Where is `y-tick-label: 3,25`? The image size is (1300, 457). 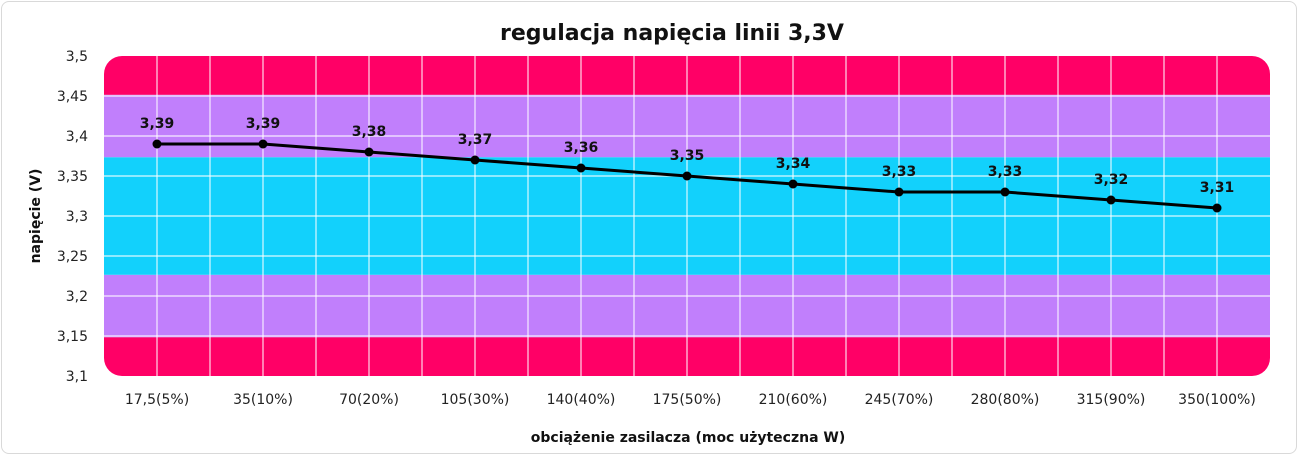 y-tick-label: 3,25 is located at coordinates (72, 257).